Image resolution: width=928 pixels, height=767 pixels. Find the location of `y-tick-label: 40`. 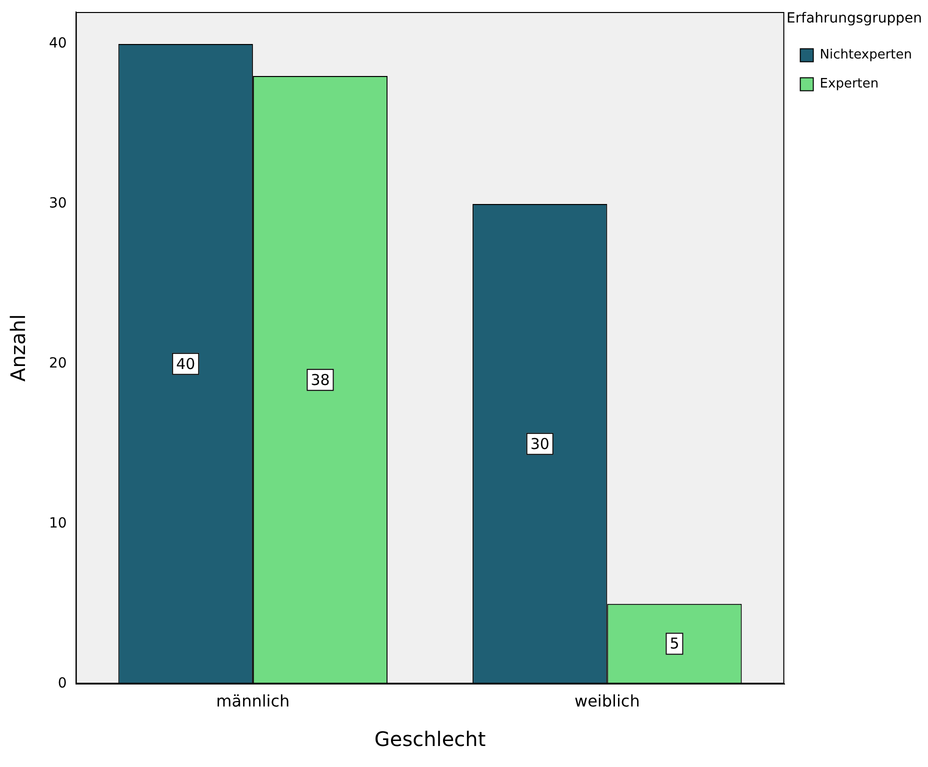

y-tick-label: 40 is located at coordinates (57, 44).